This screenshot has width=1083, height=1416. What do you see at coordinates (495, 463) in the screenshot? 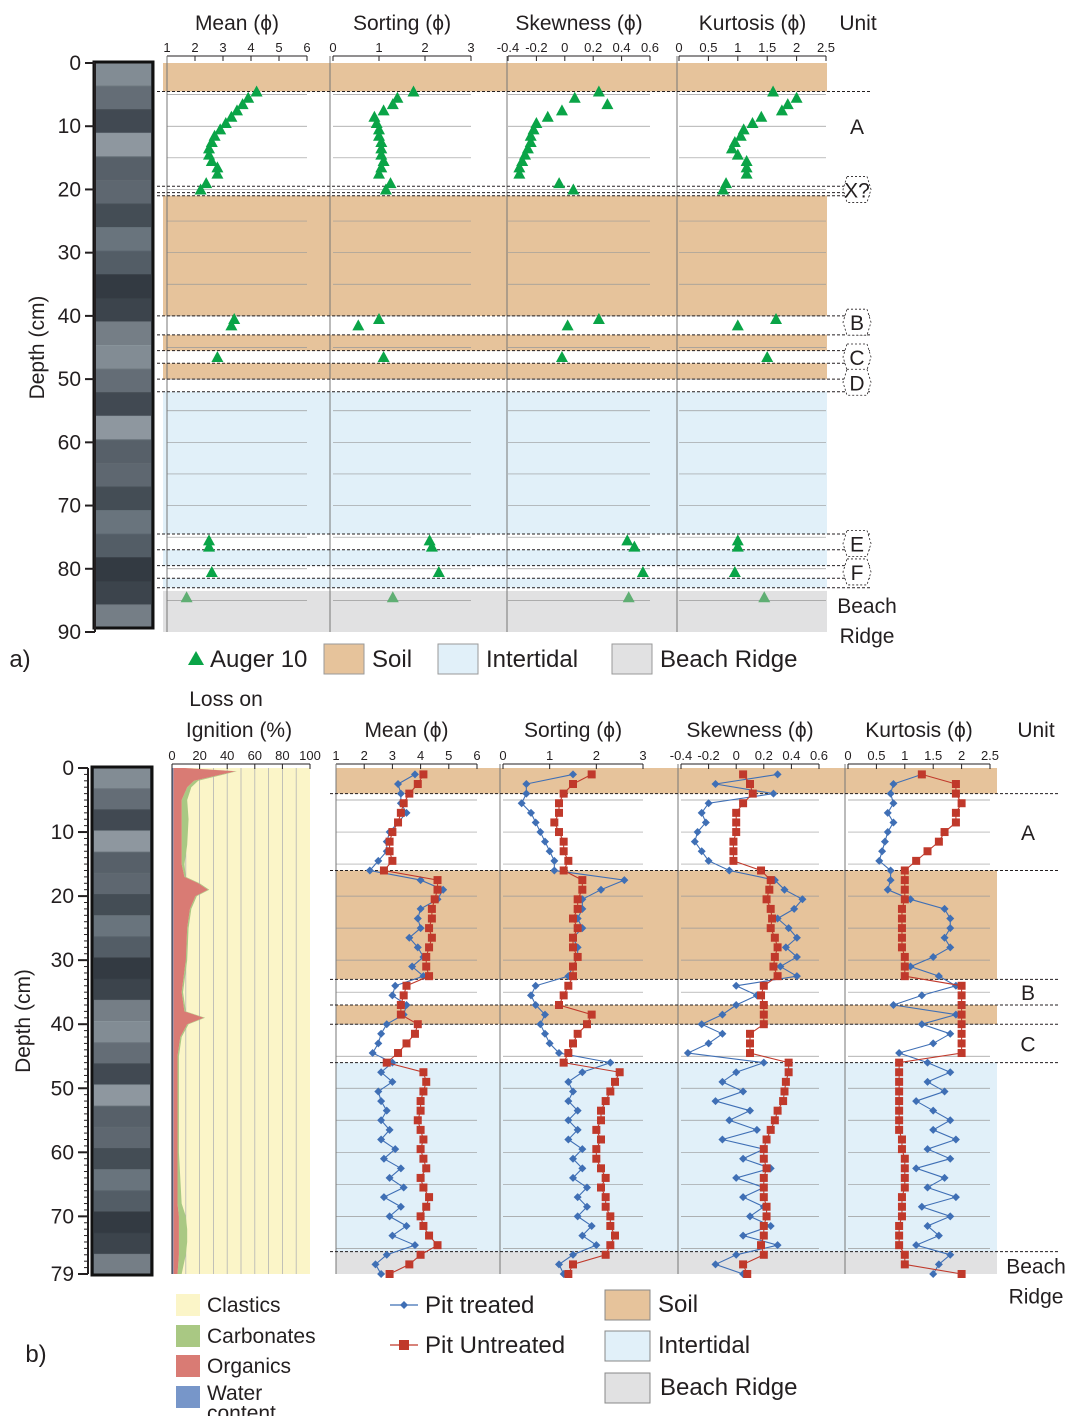
I see `band-intertidal` at bounding box center [495, 463].